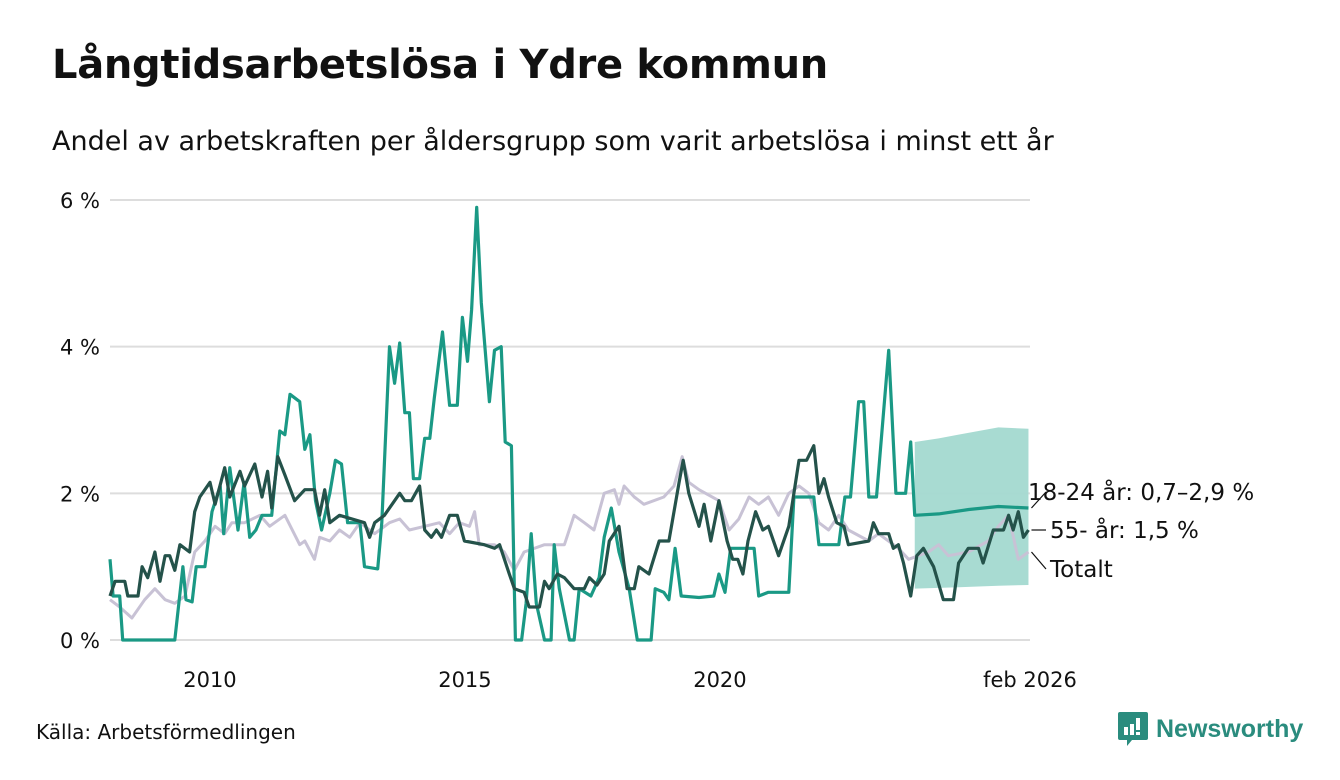  Describe the element at coordinates (80, 201) in the screenshot. I see `y-tick-label: 6 %` at that location.